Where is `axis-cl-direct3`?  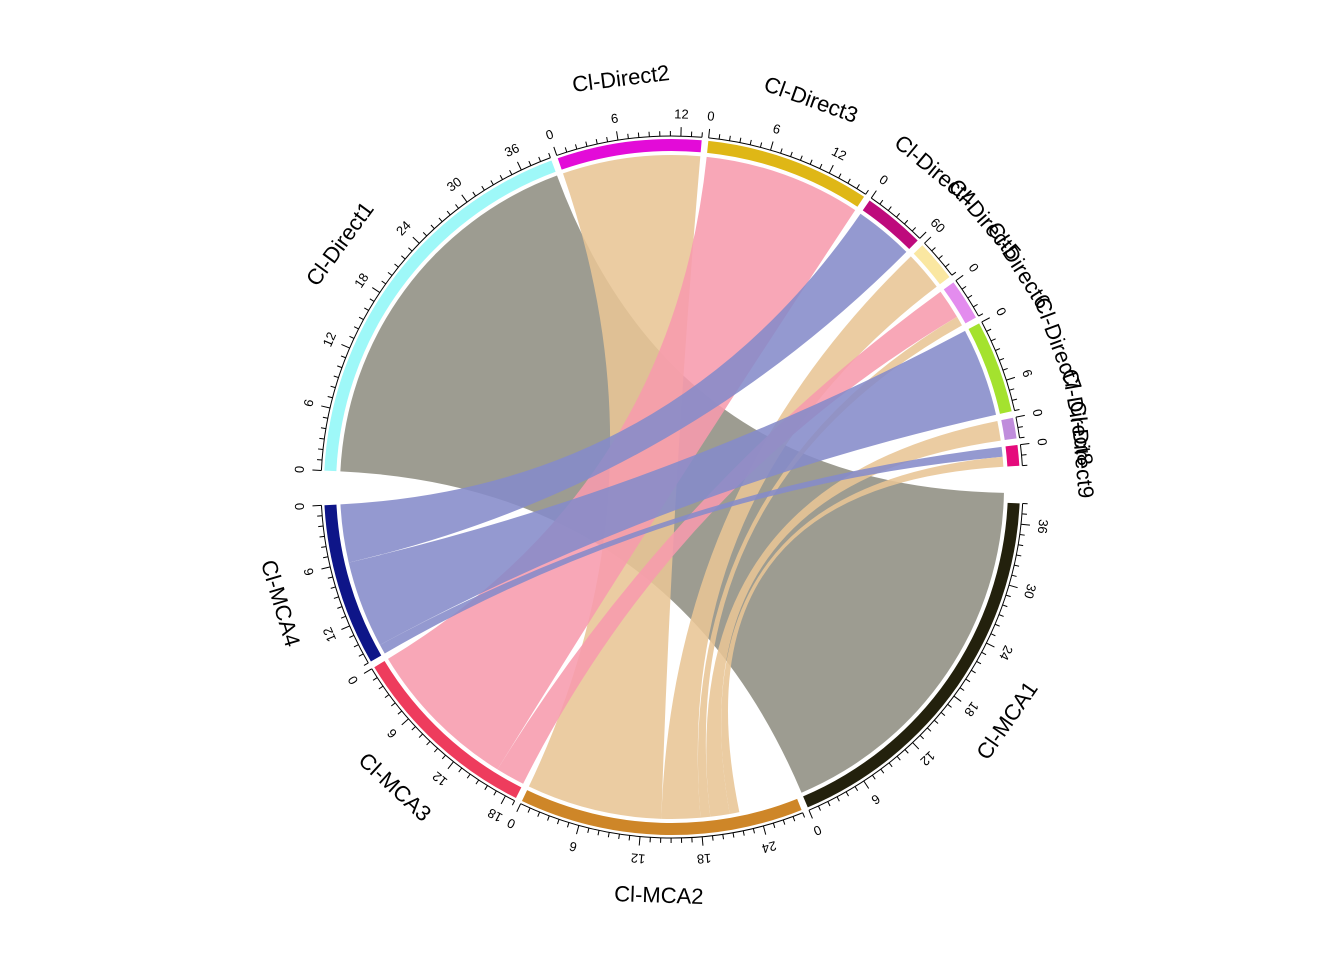 axis-cl-direct3 is located at coordinates (787, 166).